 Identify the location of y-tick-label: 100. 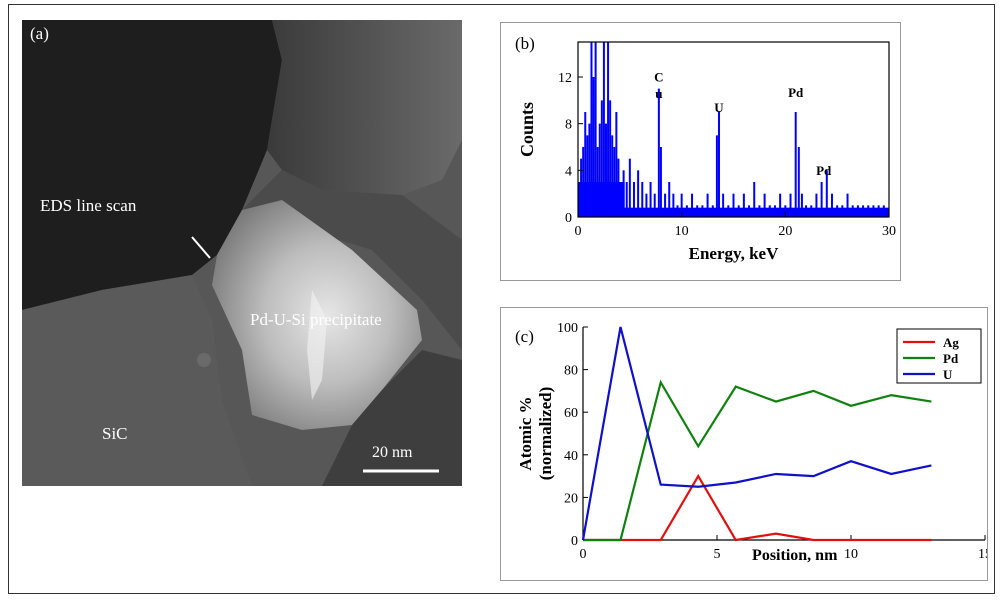
(567, 328).